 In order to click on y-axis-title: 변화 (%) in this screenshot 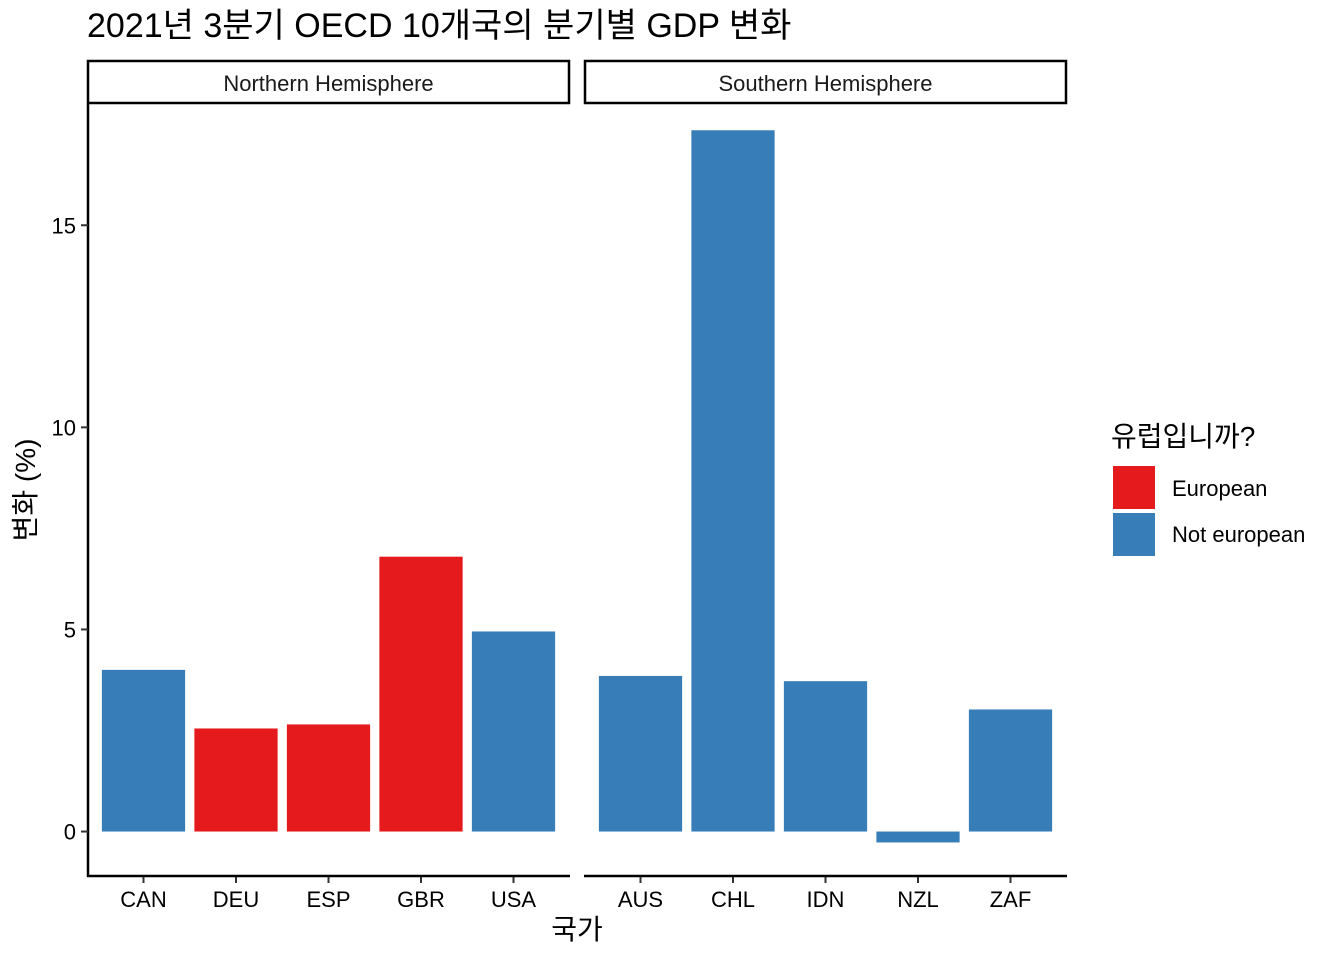, I will do `click(25, 490)`.